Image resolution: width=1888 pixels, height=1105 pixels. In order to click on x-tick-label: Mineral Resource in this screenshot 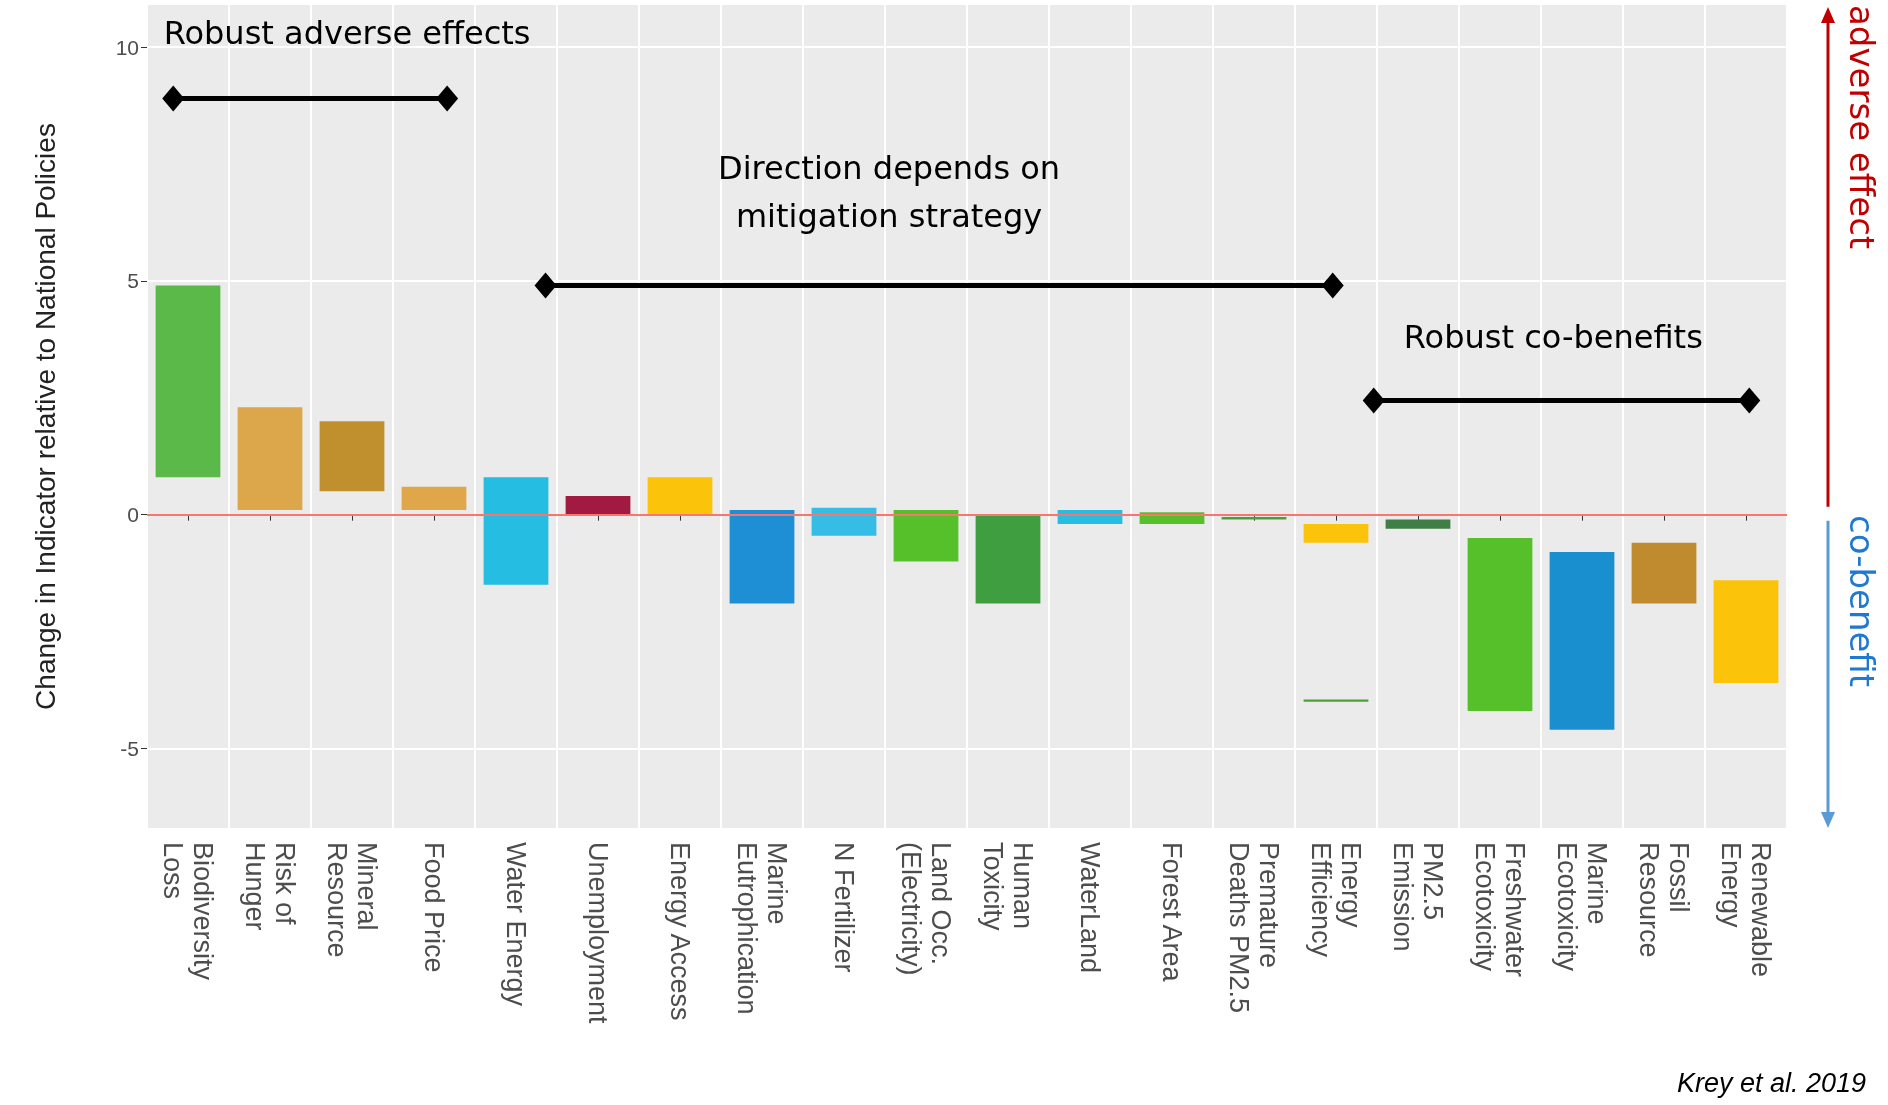, I will do `click(352, 900)`.